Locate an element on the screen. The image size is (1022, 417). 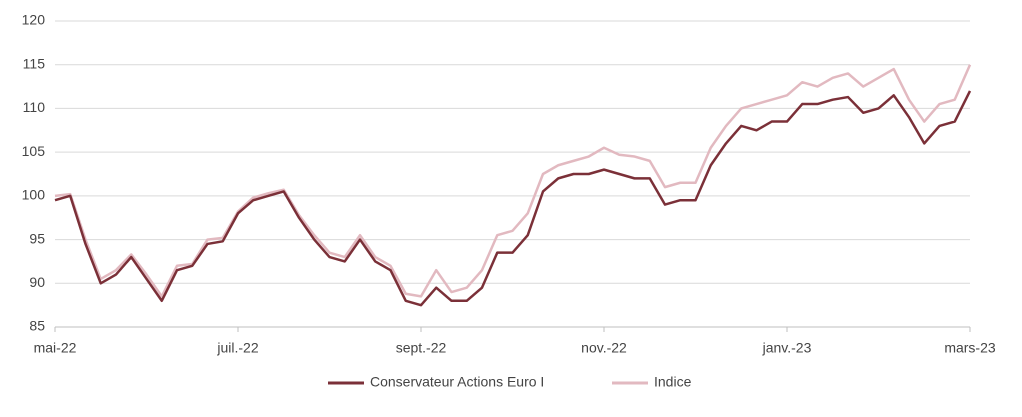
x-tick-label: mai-22 is located at coordinates (55, 348).